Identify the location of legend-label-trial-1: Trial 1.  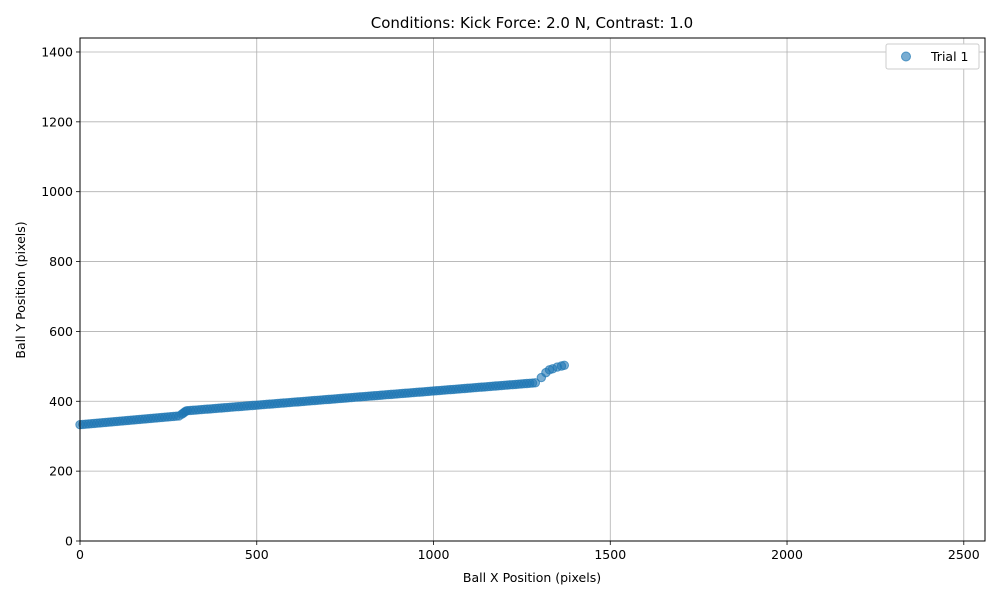
(949, 56).